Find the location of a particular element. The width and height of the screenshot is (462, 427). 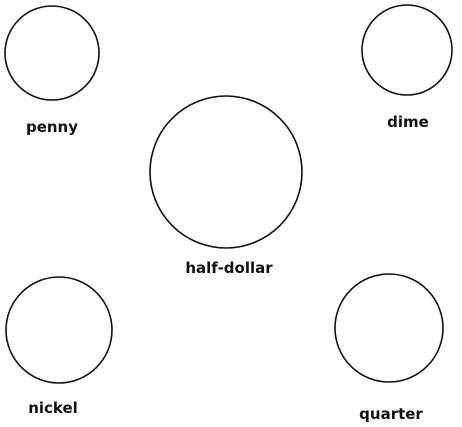

coin-quarter: quarter is located at coordinates (389, 348).